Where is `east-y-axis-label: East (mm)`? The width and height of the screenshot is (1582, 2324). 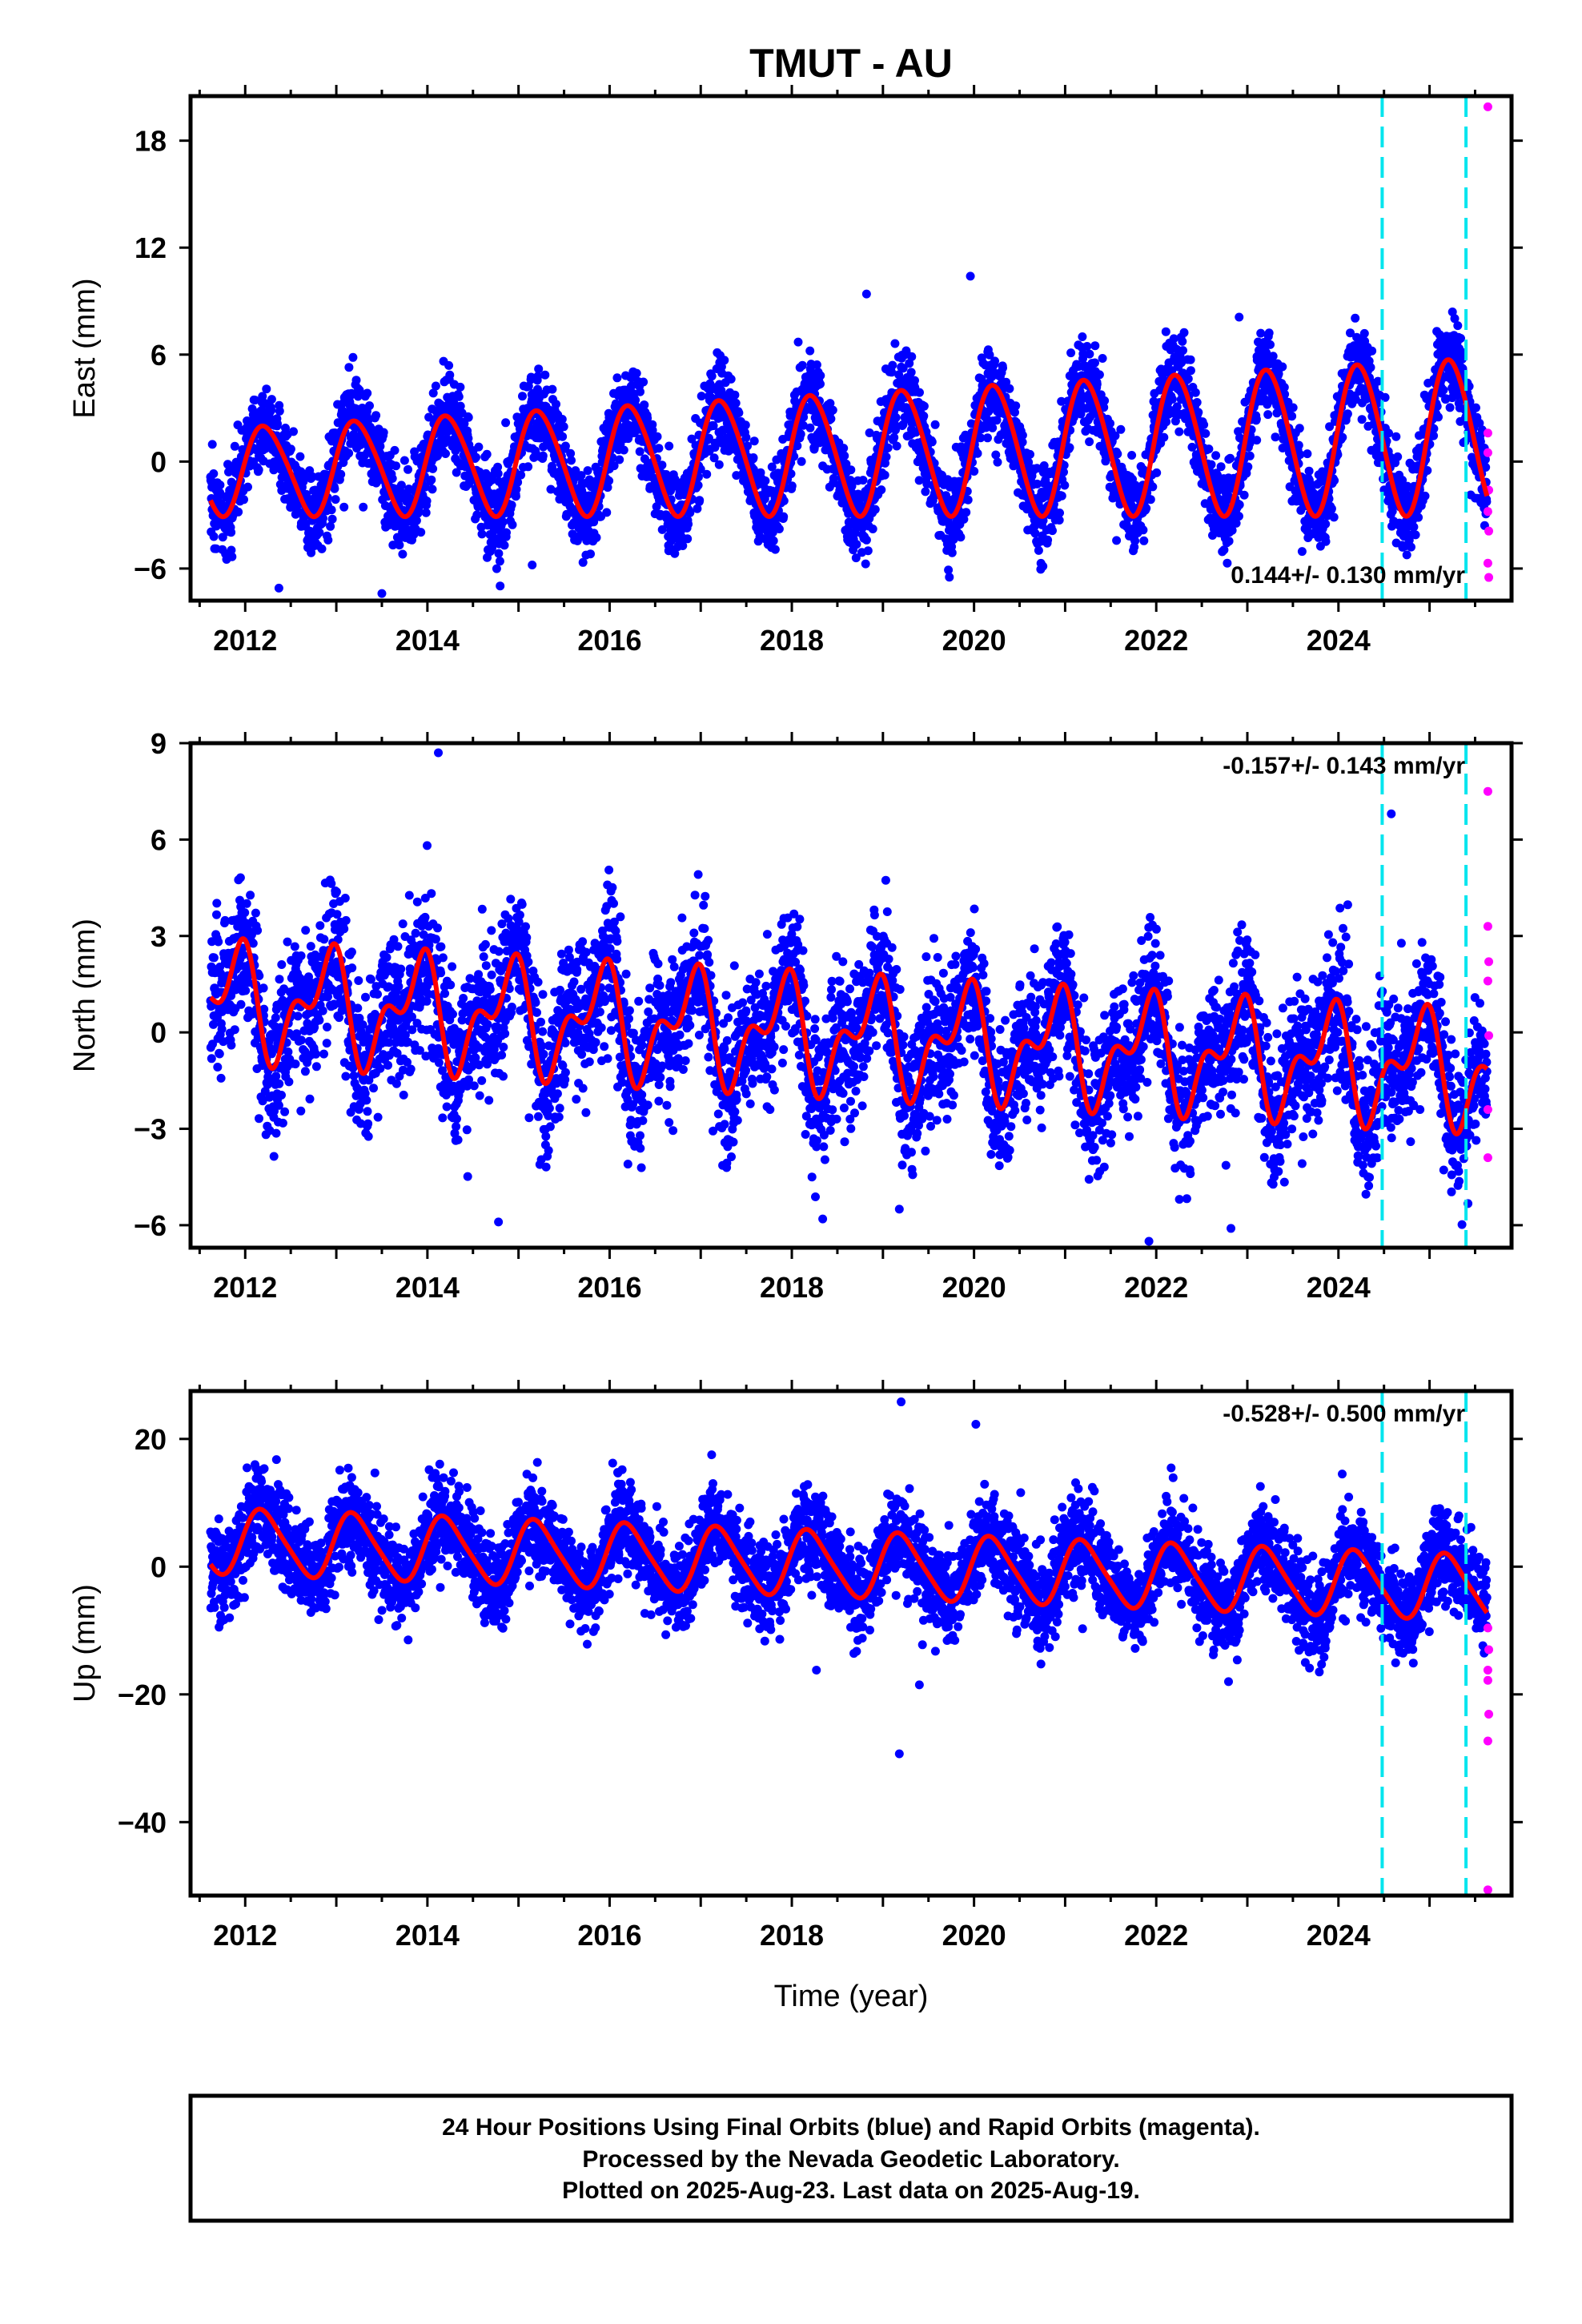 east-y-axis-label: East (mm) is located at coordinates (85, 348).